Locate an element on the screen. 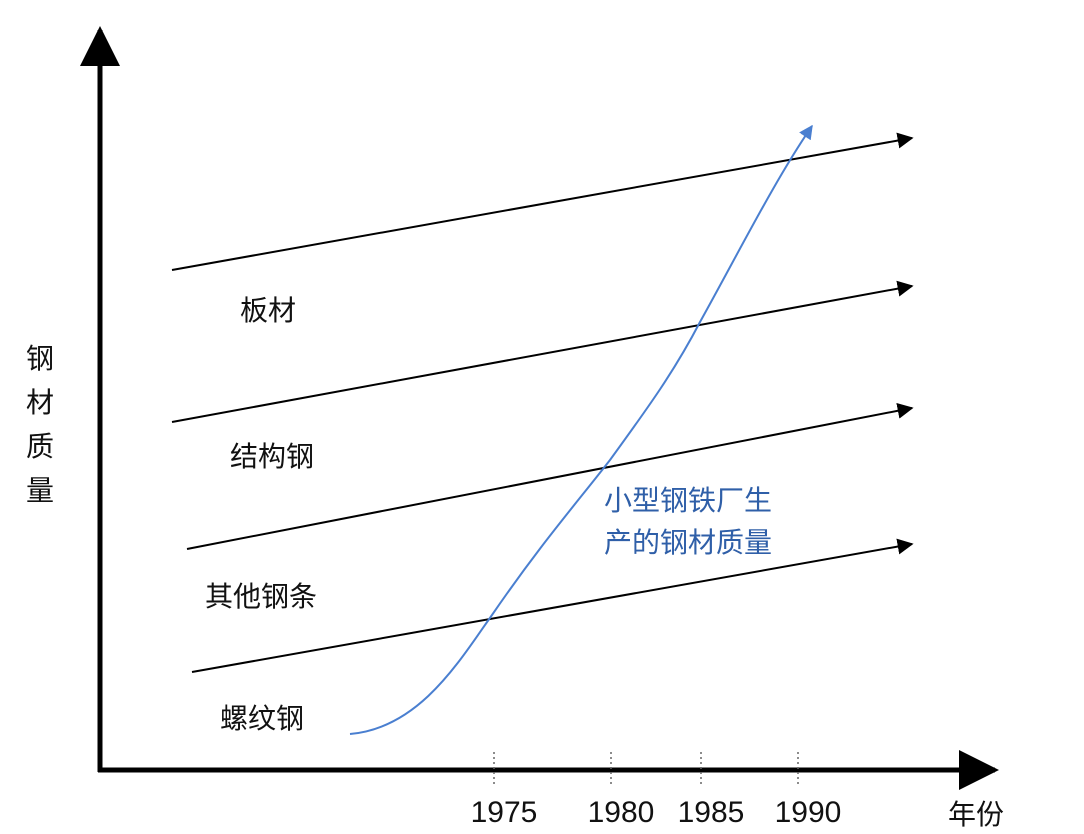 Image resolution: width=1084 pixels, height=834 pixels. x-tick-label: 1980 is located at coordinates (621, 812).